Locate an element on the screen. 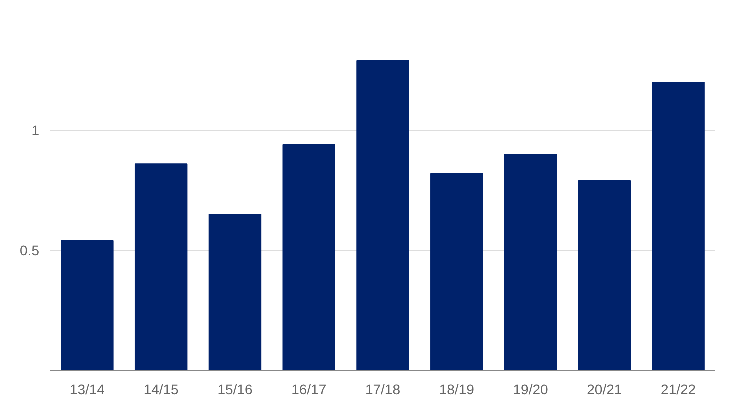 The width and height of the screenshot is (750, 410). y-tick-label: 0.5 is located at coordinates (30, 250).